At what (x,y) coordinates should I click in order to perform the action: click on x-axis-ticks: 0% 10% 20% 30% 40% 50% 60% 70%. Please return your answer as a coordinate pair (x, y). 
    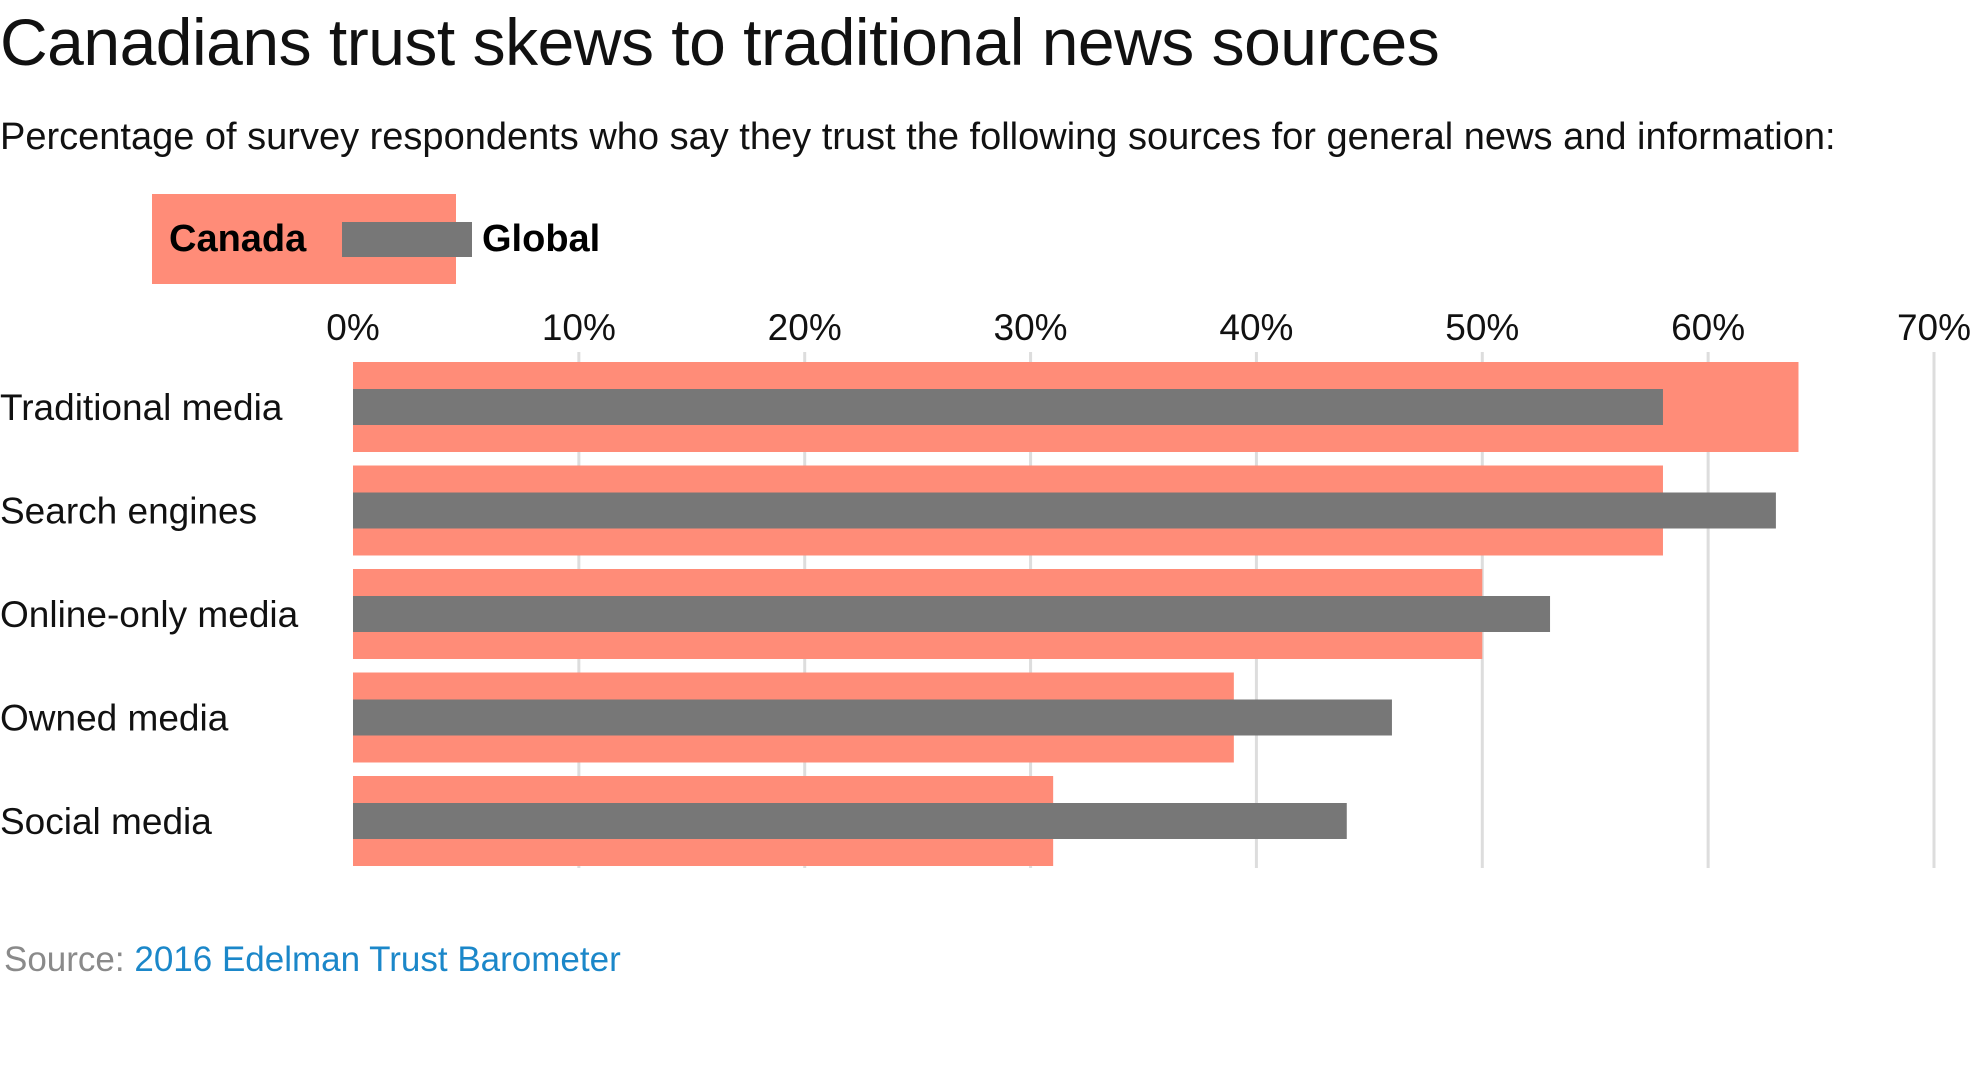
    Looking at the image, I should click on (1148, 327).